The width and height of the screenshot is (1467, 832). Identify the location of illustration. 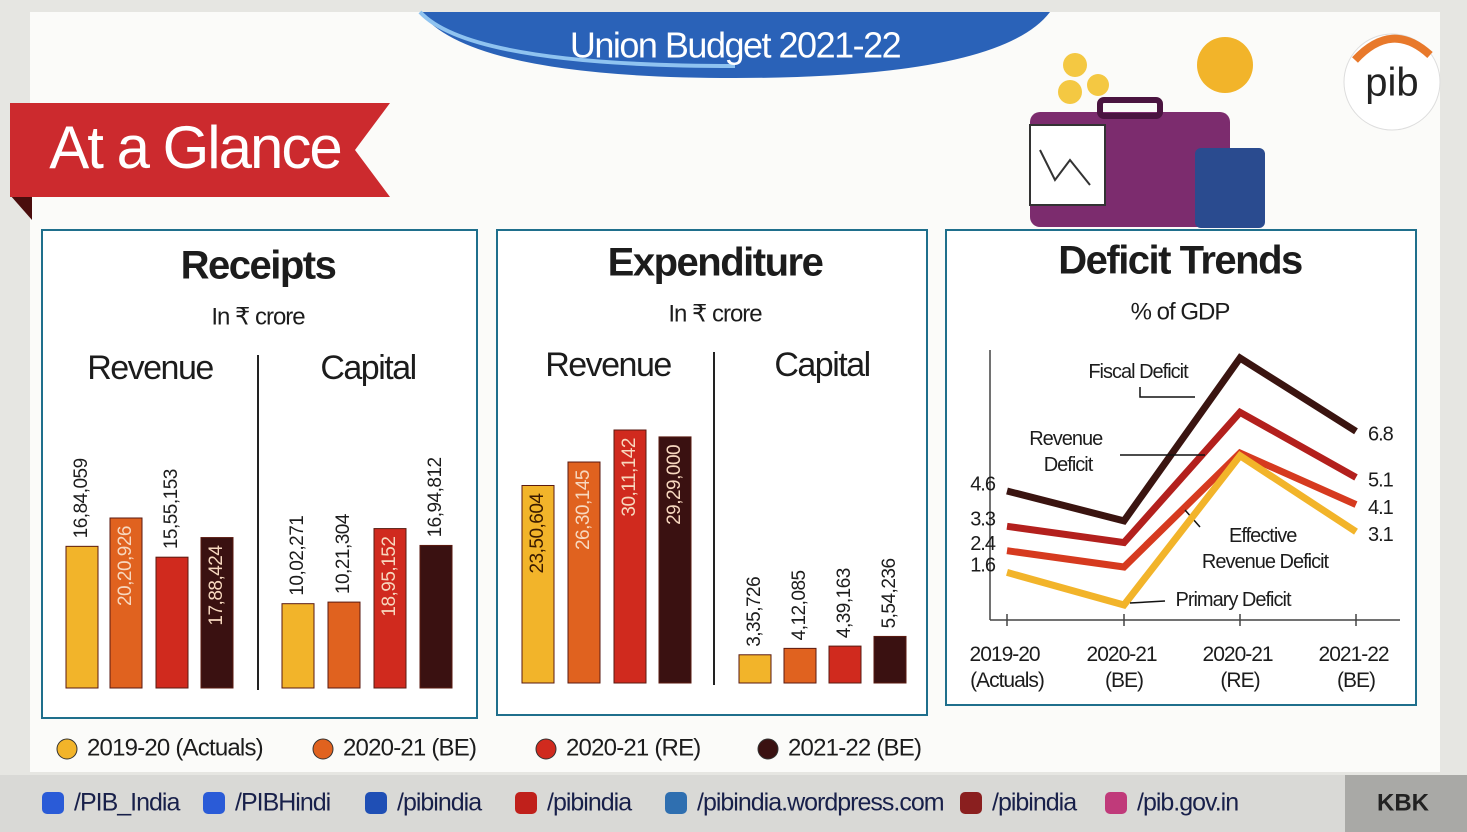
(1147, 132).